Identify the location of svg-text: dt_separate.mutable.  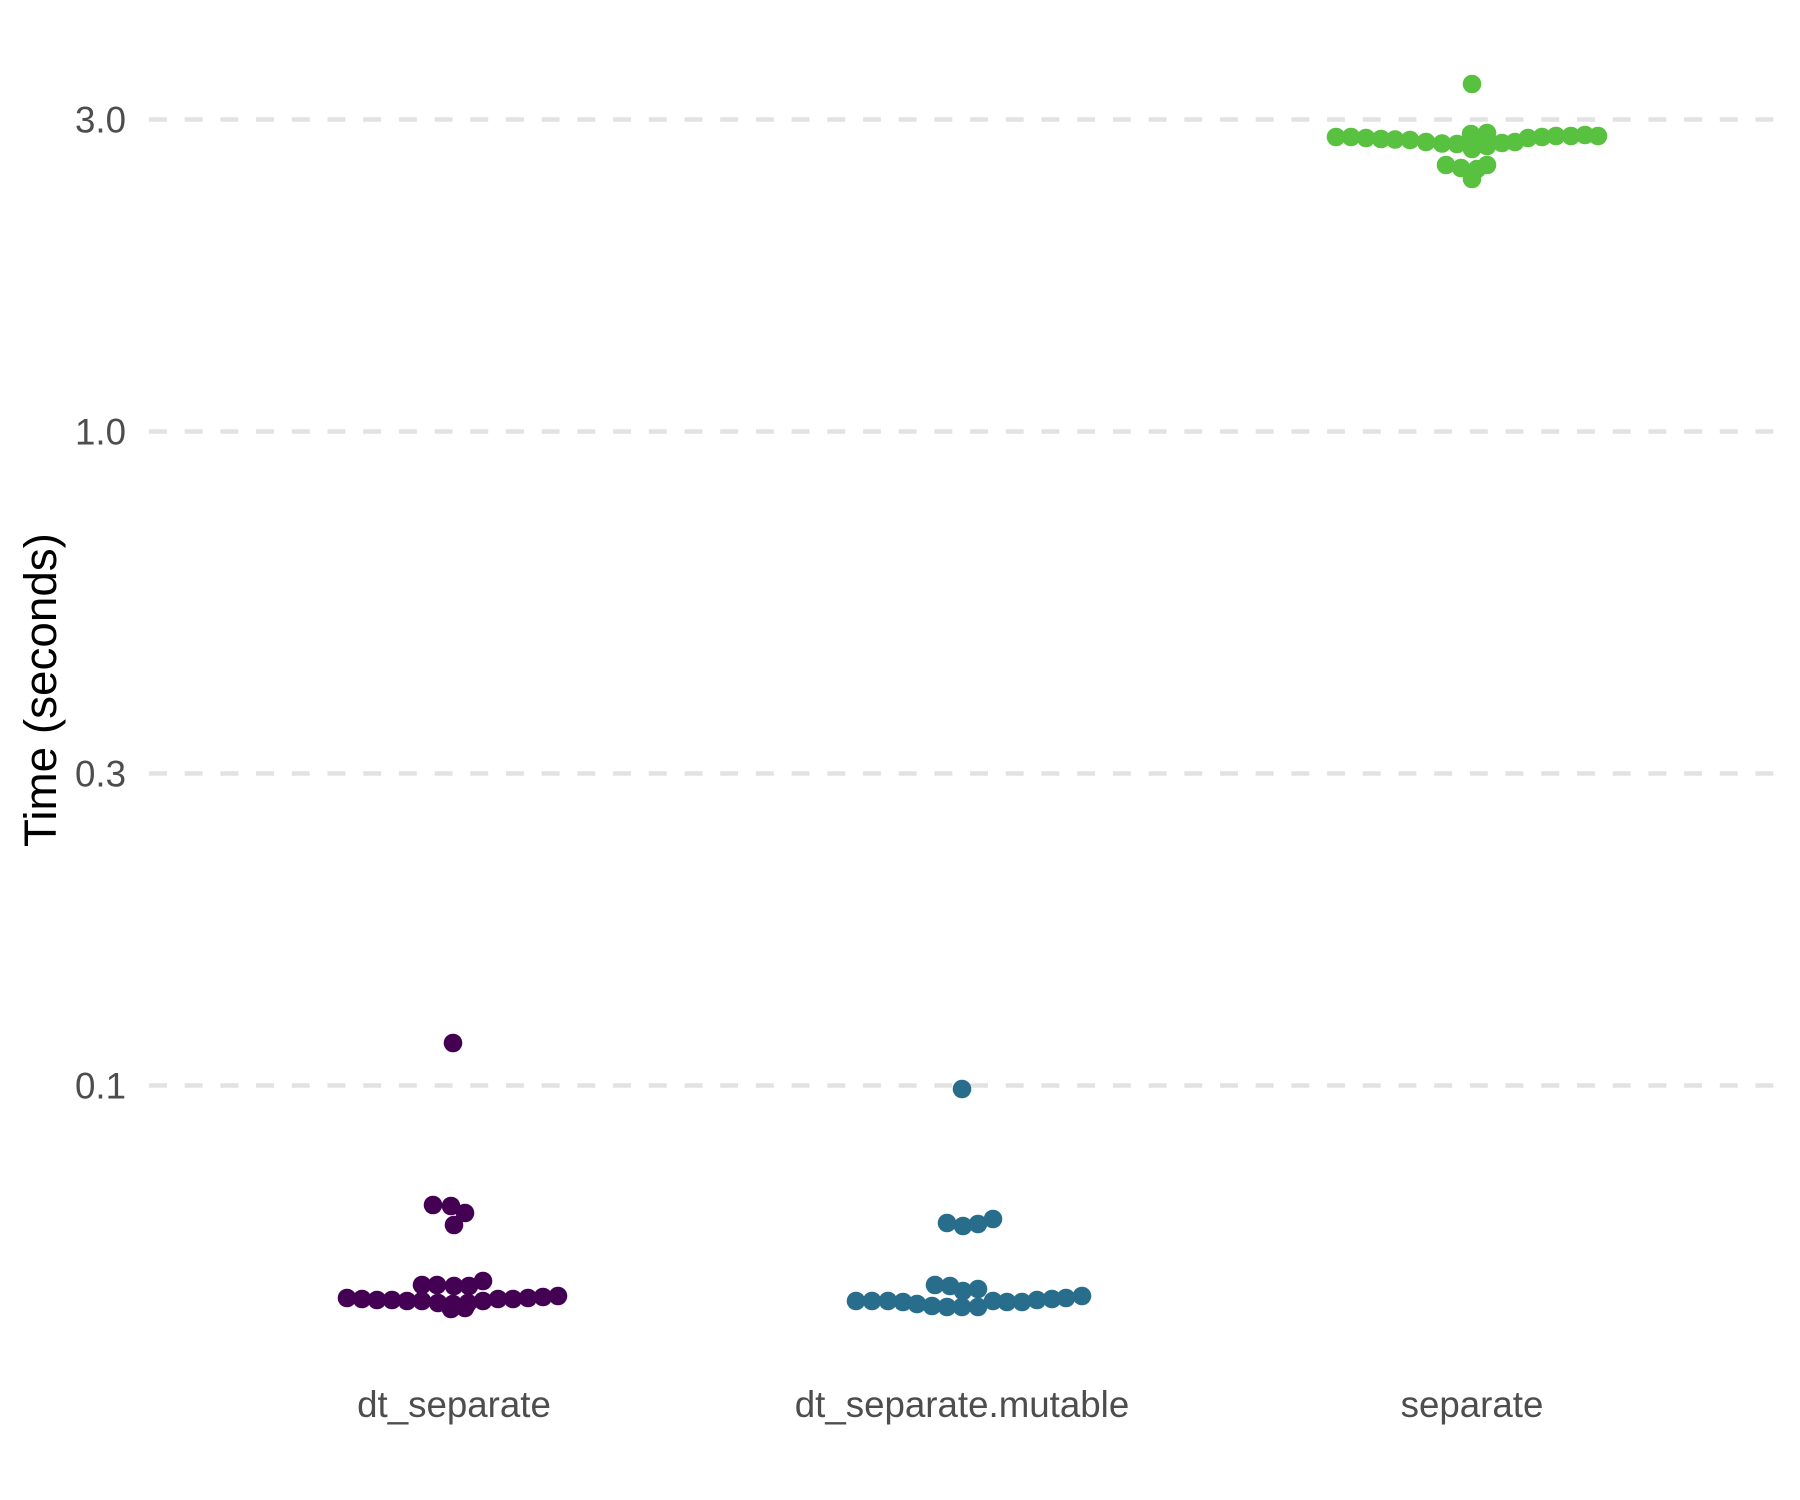
(962, 1404).